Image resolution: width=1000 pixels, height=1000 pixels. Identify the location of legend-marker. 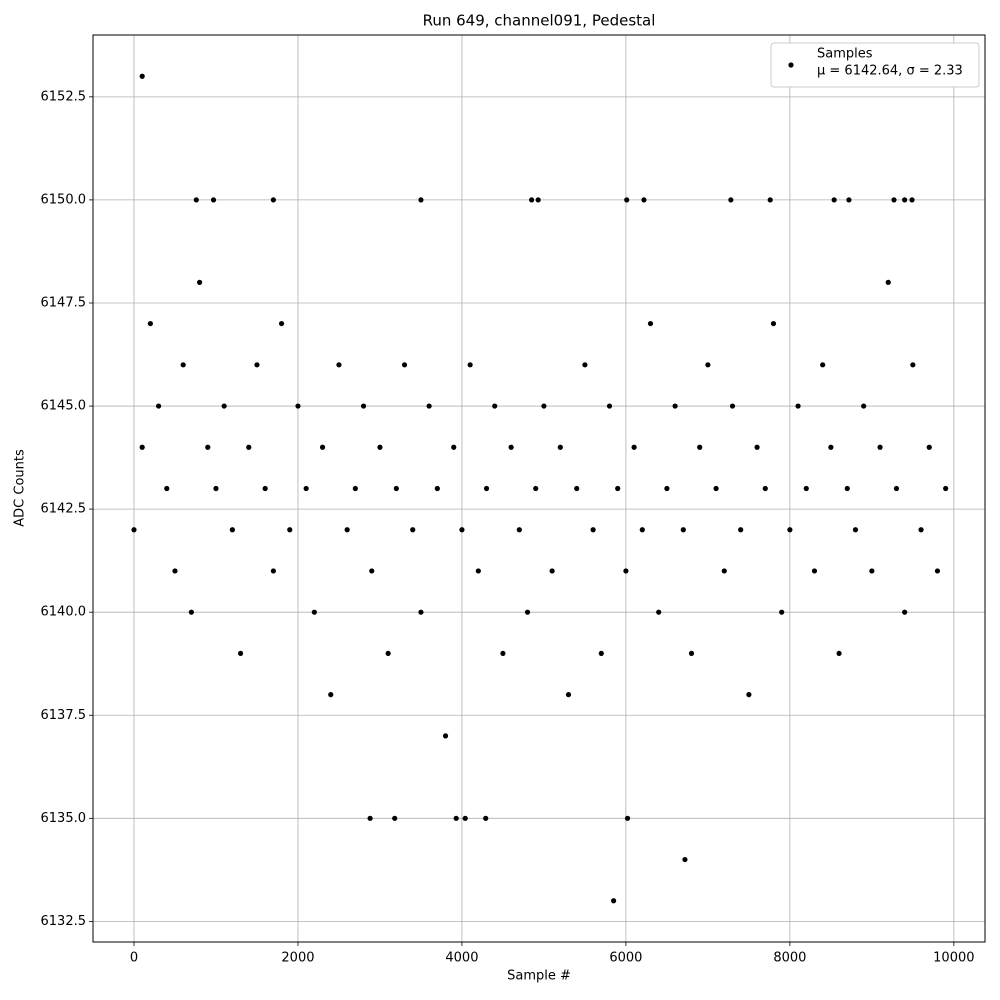
(791, 65).